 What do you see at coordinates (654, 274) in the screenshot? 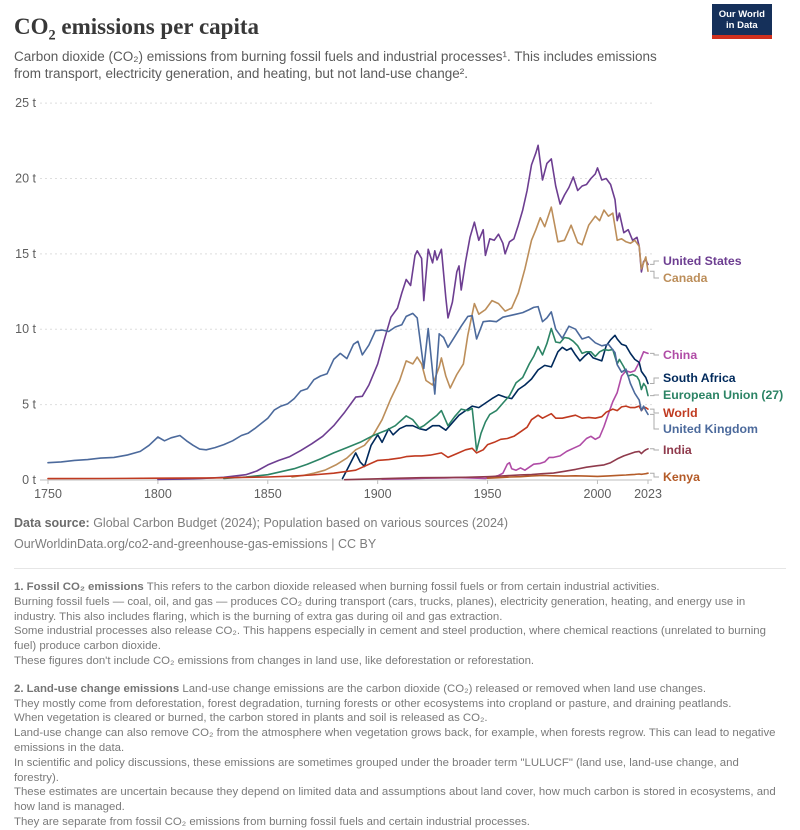
I see `label-connector-canada` at bounding box center [654, 274].